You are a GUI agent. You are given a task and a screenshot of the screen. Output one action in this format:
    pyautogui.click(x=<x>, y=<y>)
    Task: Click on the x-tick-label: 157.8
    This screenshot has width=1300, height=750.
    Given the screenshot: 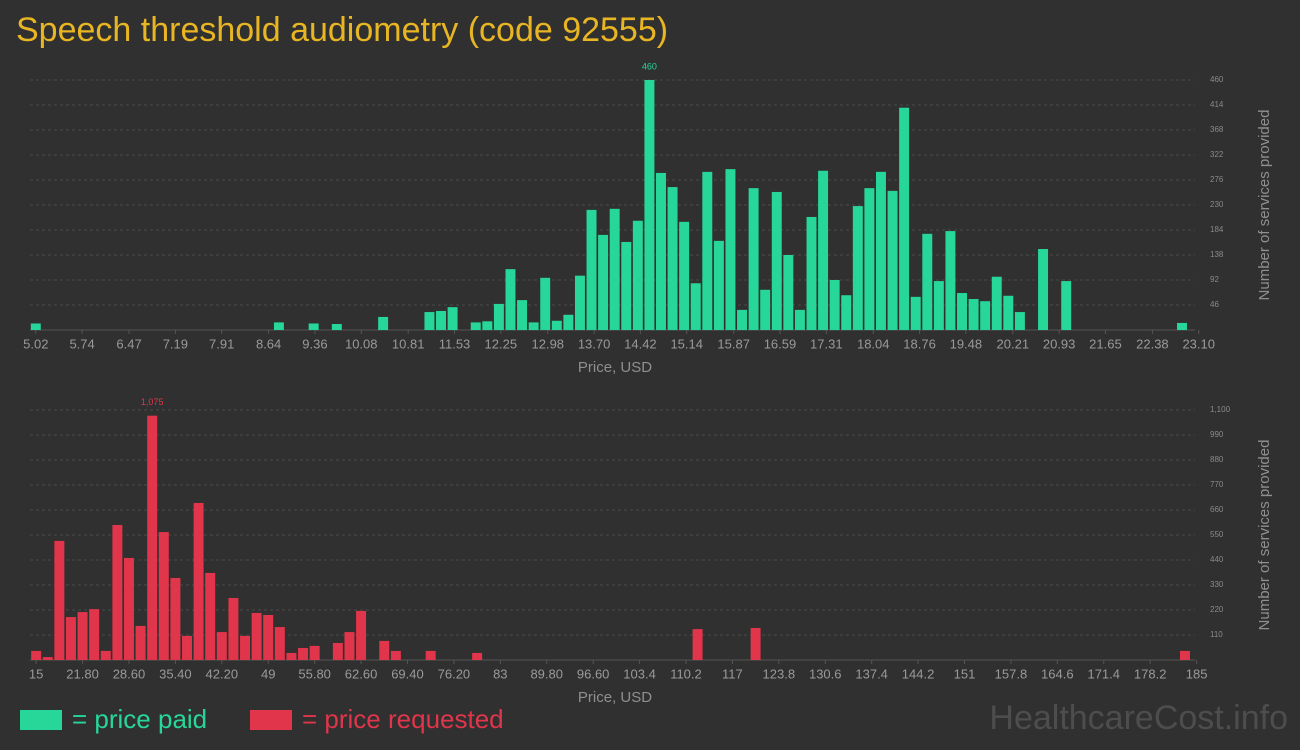 What is the action you would take?
    pyautogui.click(x=1011, y=673)
    